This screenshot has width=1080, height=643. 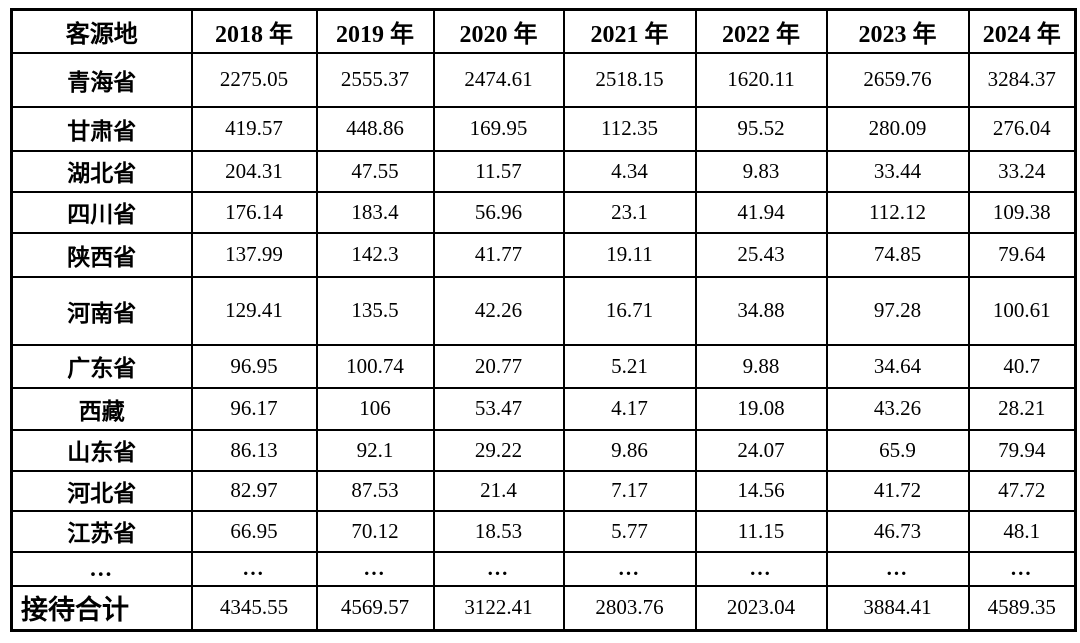 I want to click on value-cell: 70.12, so click(x=375, y=531).